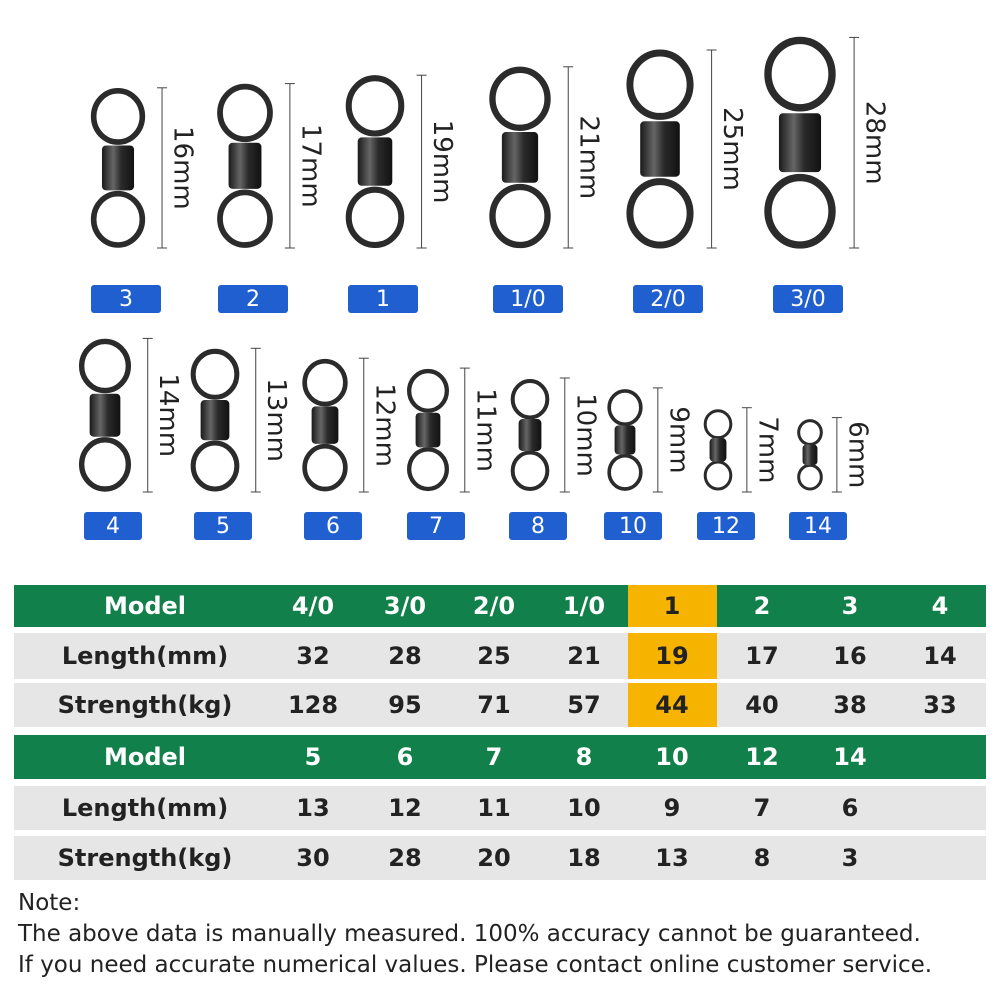  I want to click on size-label: 1/0, so click(527, 299).